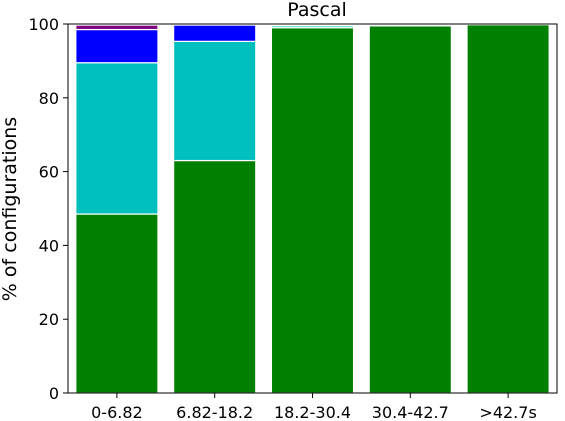 The height and width of the screenshot is (421, 565). What do you see at coordinates (49, 98) in the screenshot?
I see `y-tick-label: 80` at bounding box center [49, 98].